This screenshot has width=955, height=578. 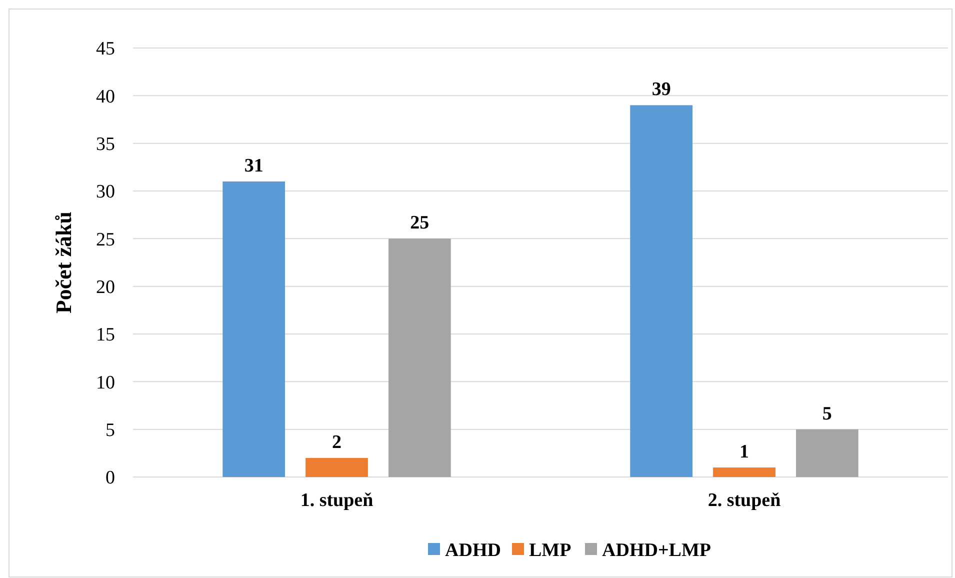 What do you see at coordinates (337, 500) in the screenshot?
I see `x-tick-label: 1. stupeň` at bounding box center [337, 500].